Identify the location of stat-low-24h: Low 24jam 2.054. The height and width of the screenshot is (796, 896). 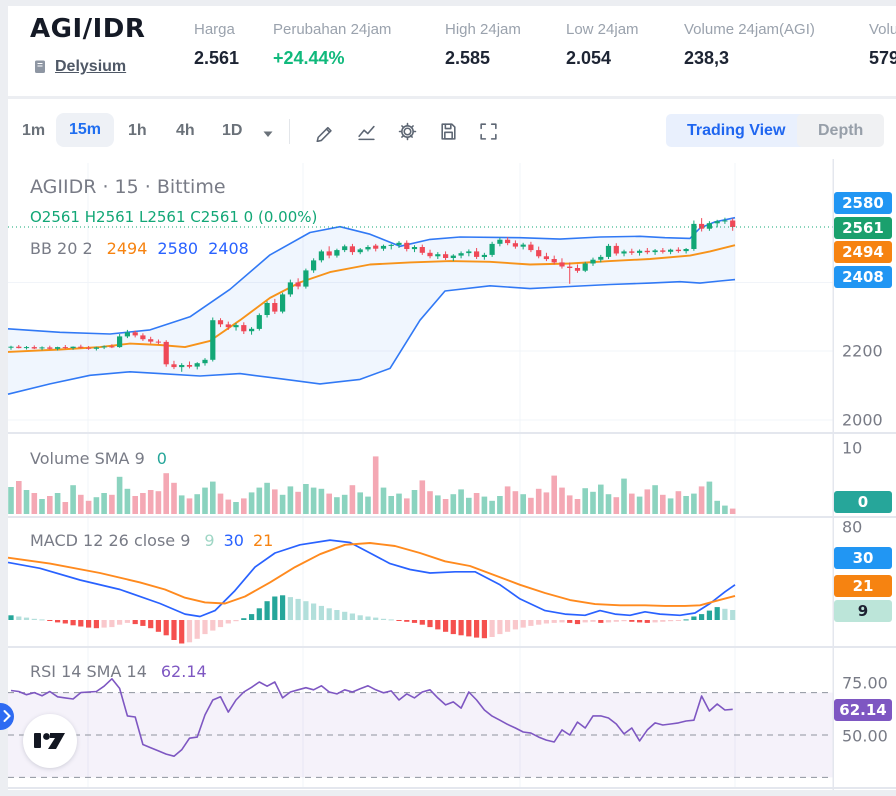
(602, 45).